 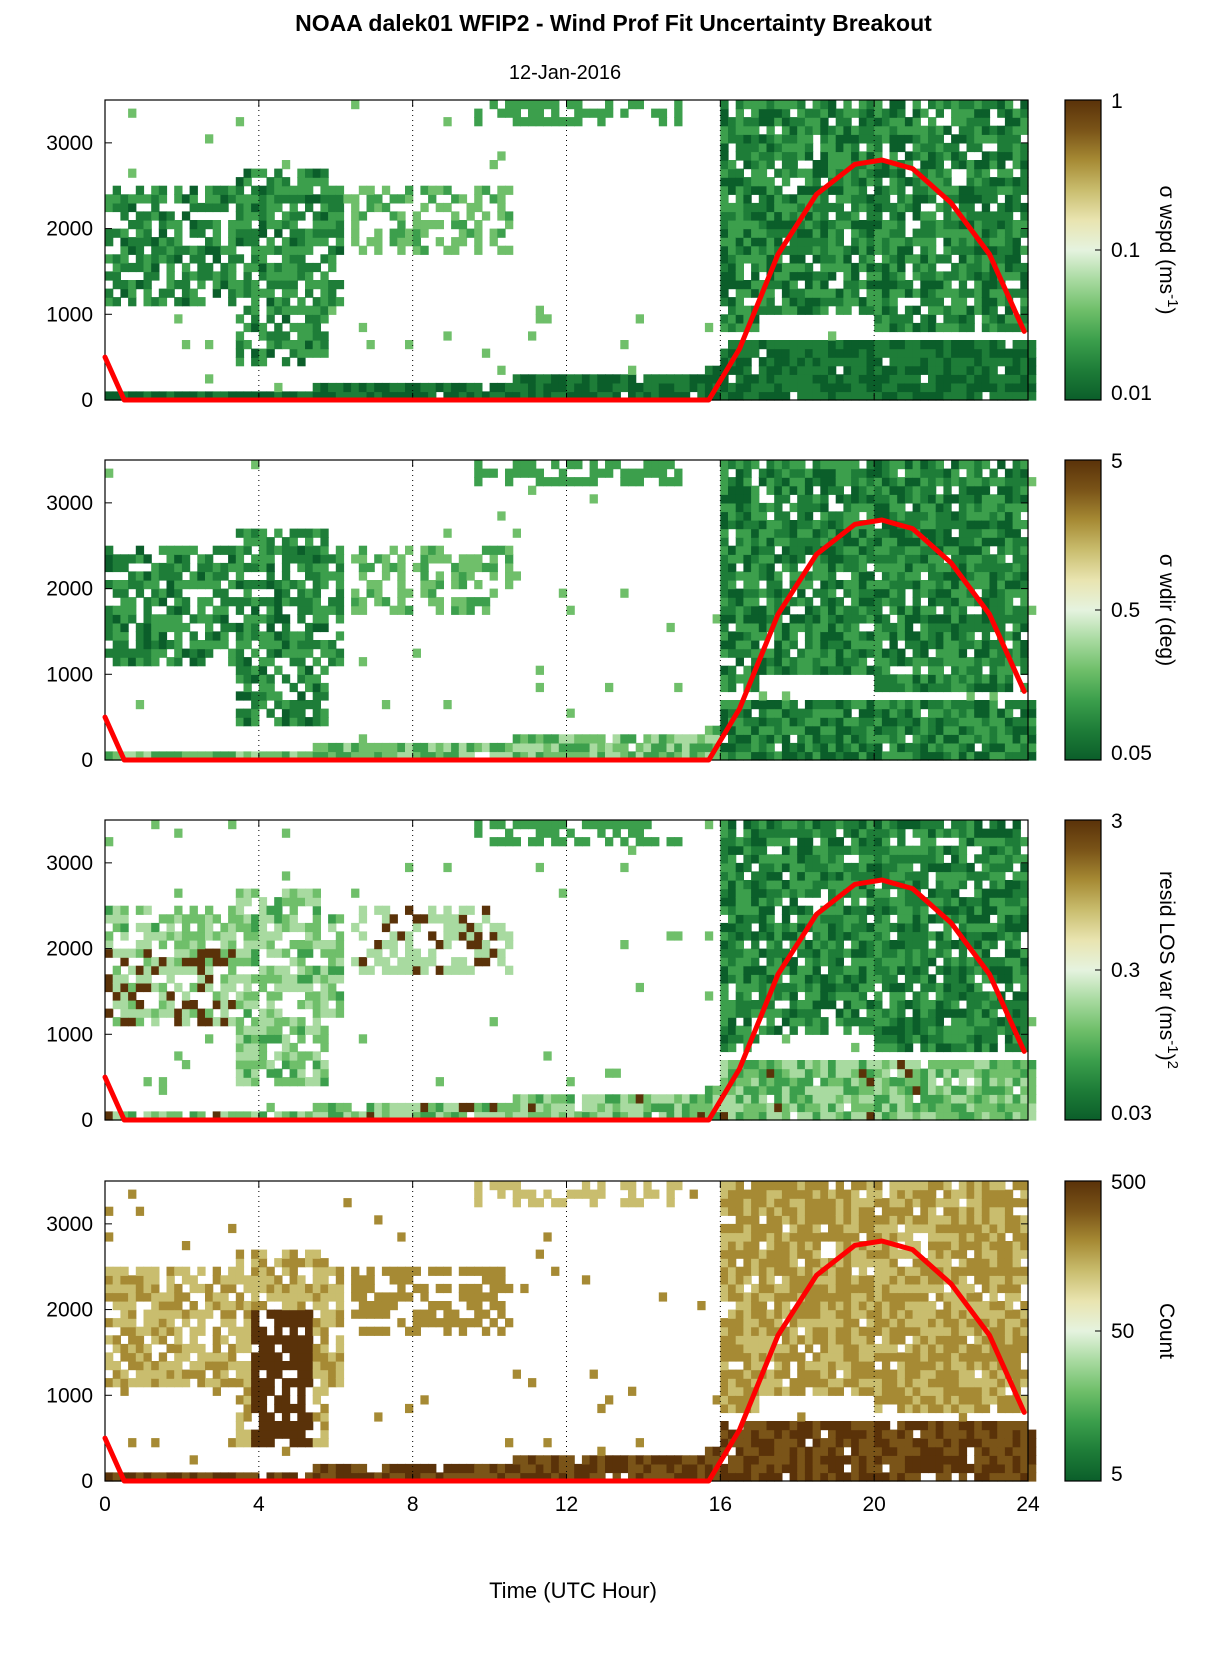 I want to click on colorbar-label: σ wdir (deg), so click(x=1166, y=610).